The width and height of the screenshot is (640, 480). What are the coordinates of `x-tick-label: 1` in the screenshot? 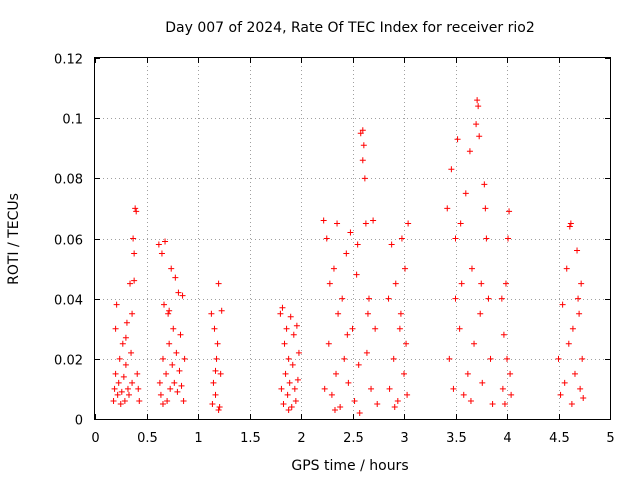 It's located at (198, 438).